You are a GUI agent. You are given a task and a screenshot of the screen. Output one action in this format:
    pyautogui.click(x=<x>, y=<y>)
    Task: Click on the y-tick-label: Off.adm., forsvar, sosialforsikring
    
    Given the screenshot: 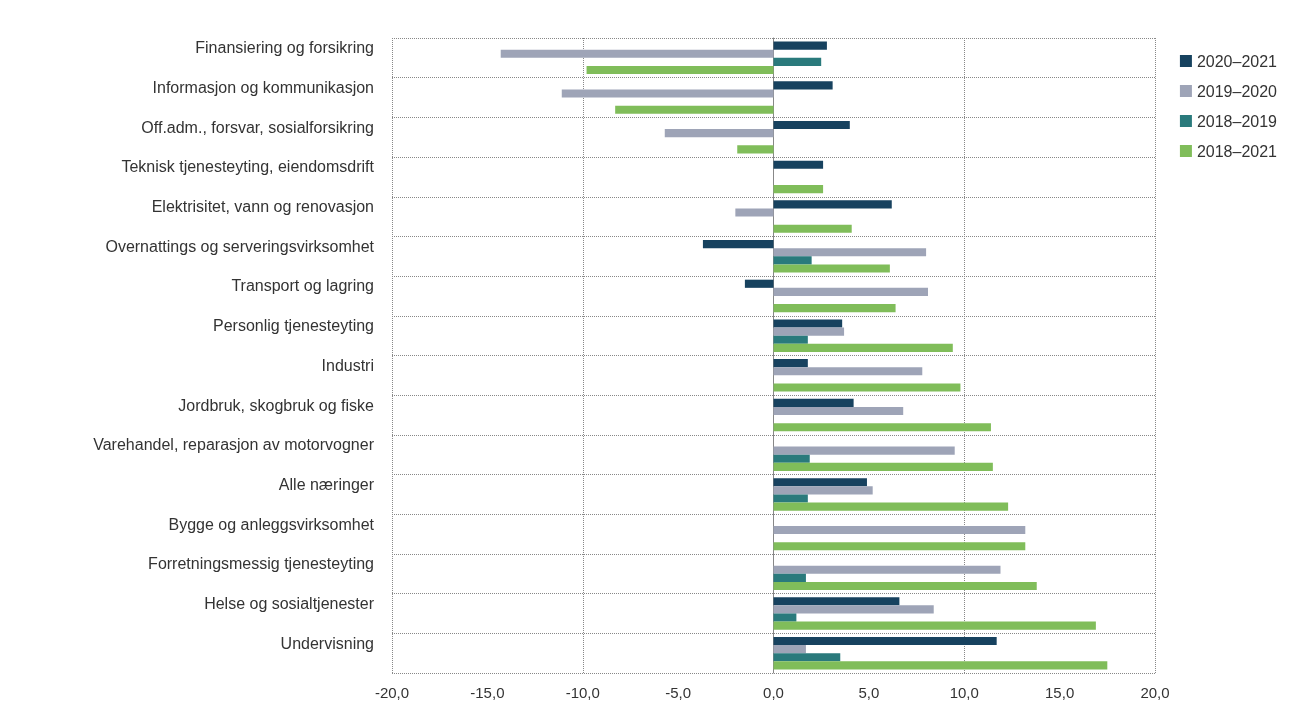 What is the action you would take?
    pyautogui.click(x=257, y=127)
    